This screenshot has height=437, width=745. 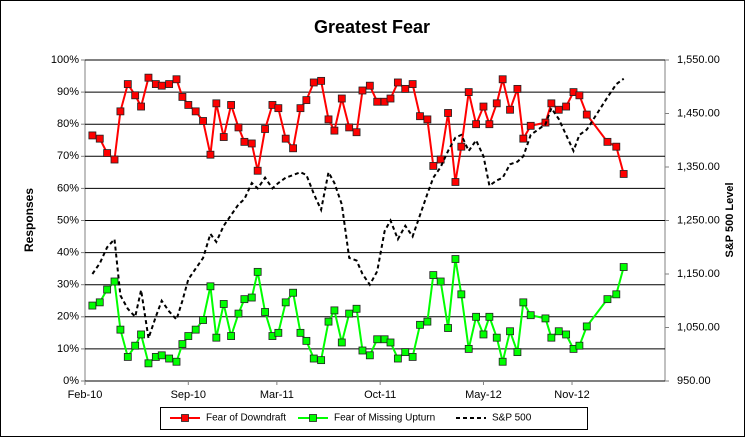 What do you see at coordinates (694, 381) in the screenshot?
I see `y2-tick-label: 950.00` at bounding box center [694, 381].